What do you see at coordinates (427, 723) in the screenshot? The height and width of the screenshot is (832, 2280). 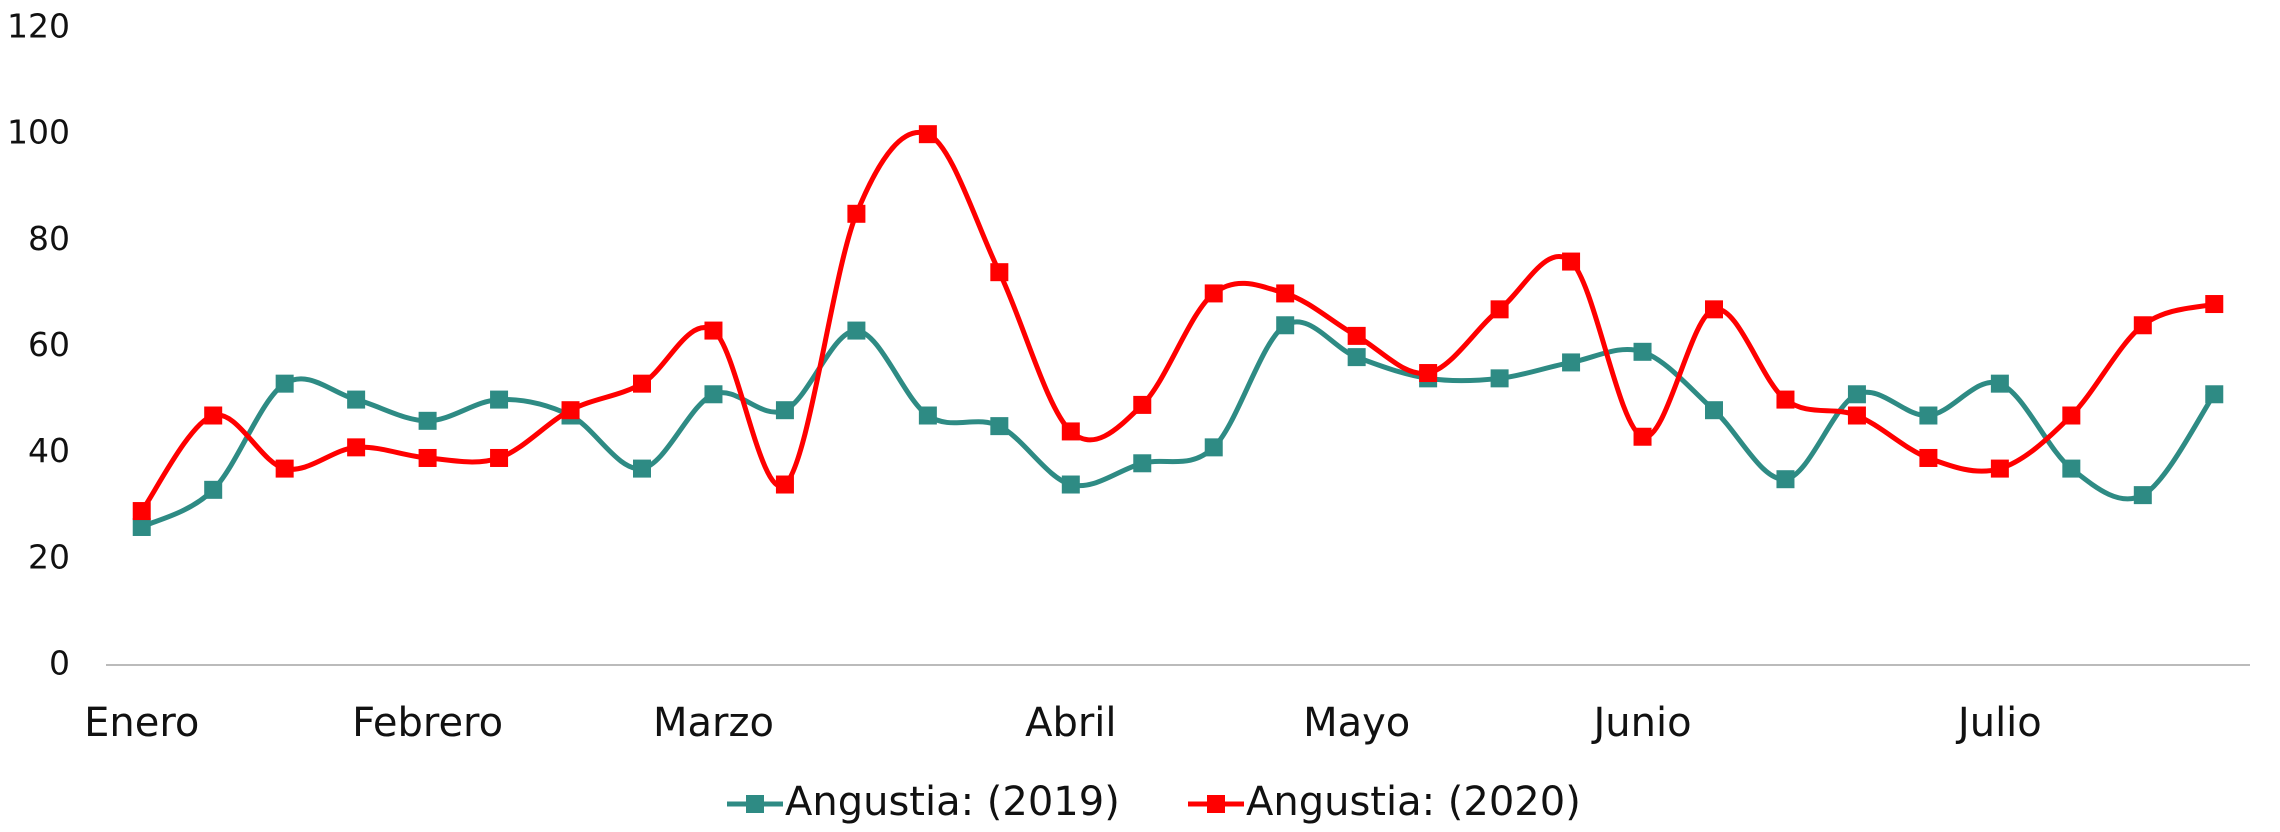 I see `x-tick-label: Febrero` at bounding box center [427, 723].